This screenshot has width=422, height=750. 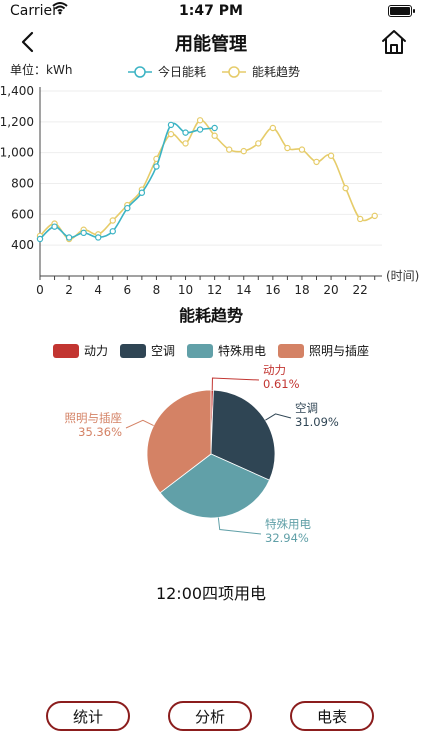 I want to click on line-chart-legend: 今日能耗 能耗趋势, so click(x=214, y=71).